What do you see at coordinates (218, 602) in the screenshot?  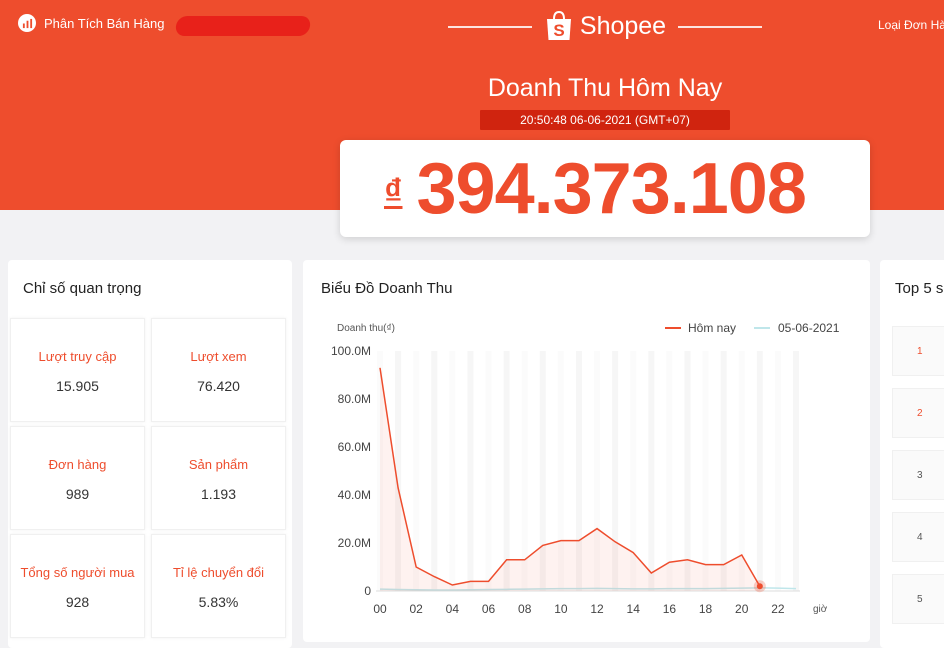 I see `metric-value: 5.83%` at bounding box center [218, 602].